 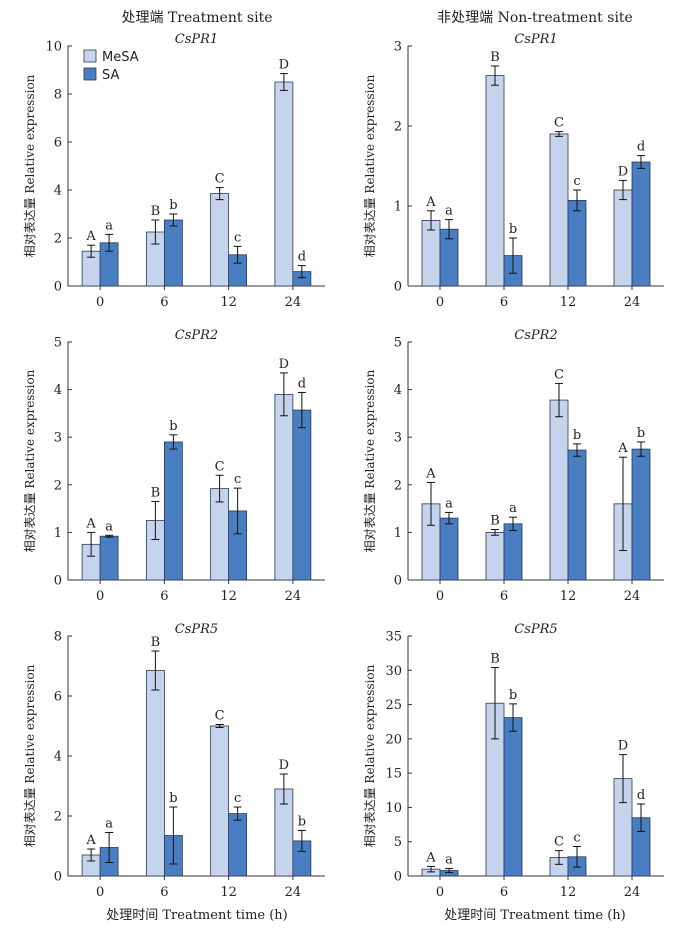 What do you see at coordinates (196, 335) in the screenshot?
I see `chart-title: CsPR2` at bounding box center [196, 335].